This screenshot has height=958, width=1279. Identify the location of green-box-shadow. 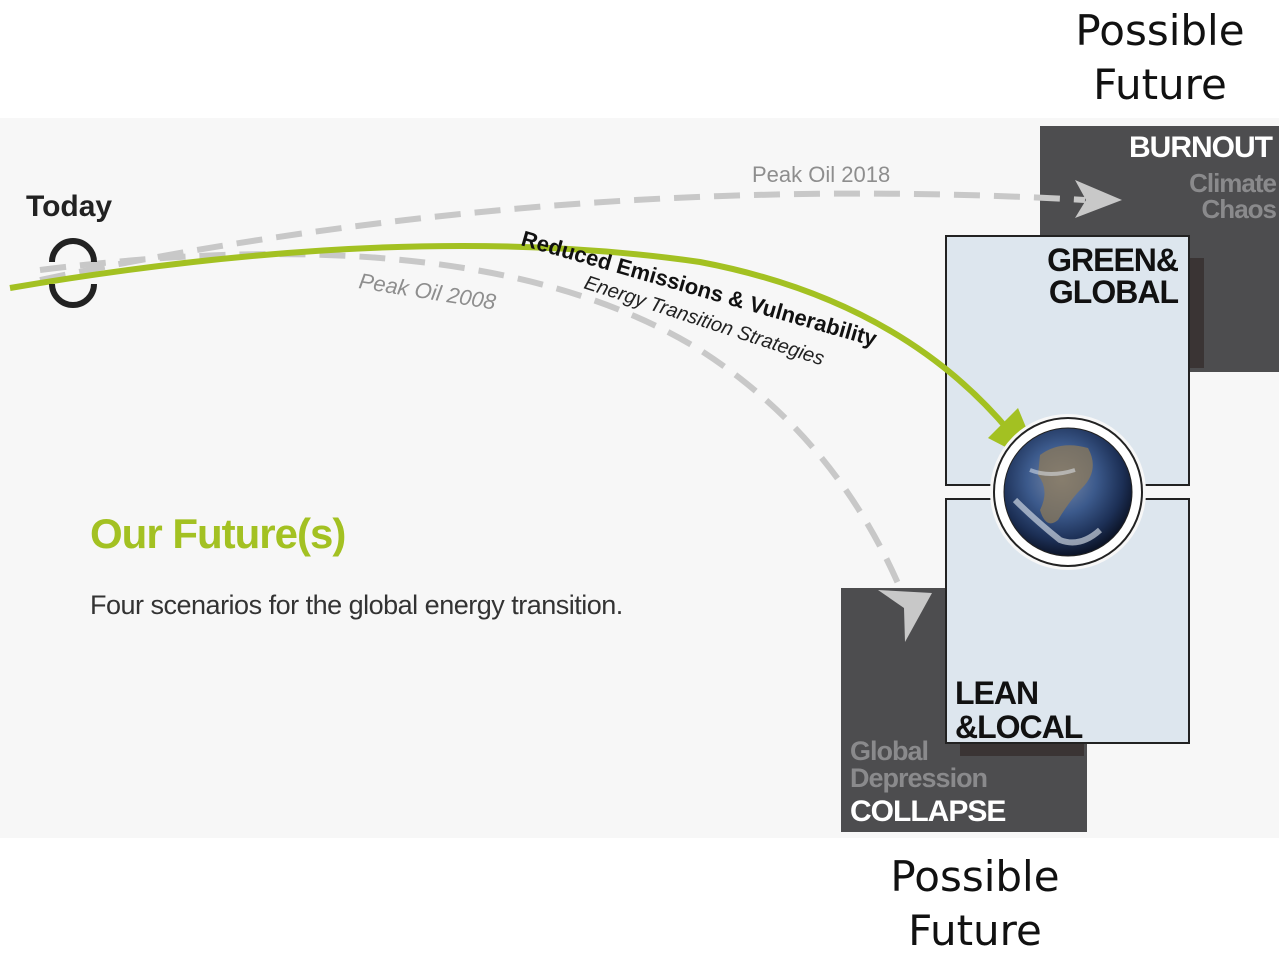
(1197, 313).